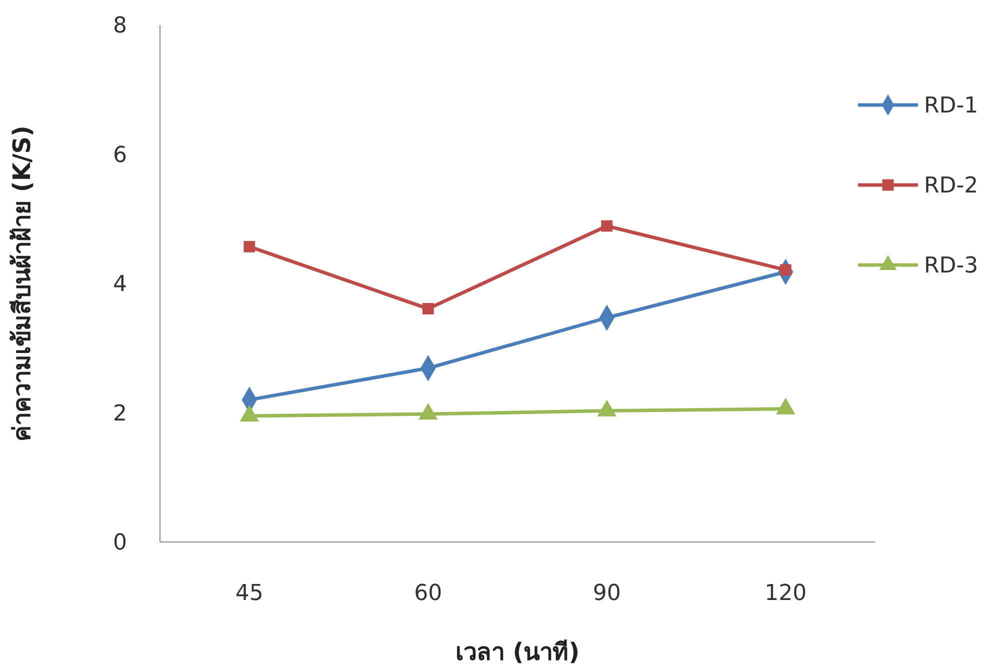  What do you see at coordinates (428, 593) in the screenshot?
I see `x-tick-label: 60` at bounding box center [428, 593].